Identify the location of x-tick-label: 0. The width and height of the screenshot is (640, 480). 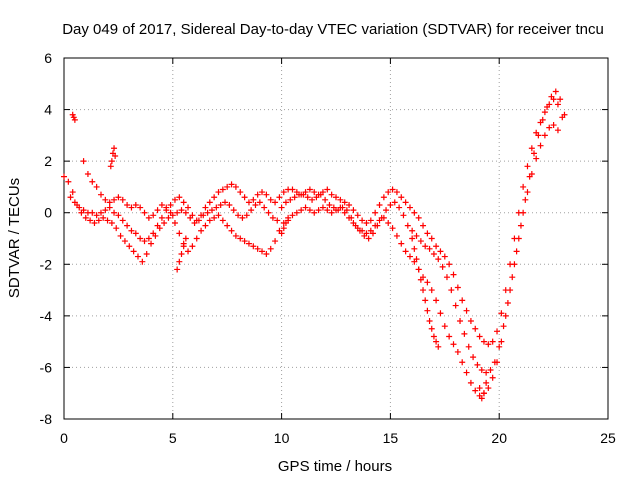
(64, 438).